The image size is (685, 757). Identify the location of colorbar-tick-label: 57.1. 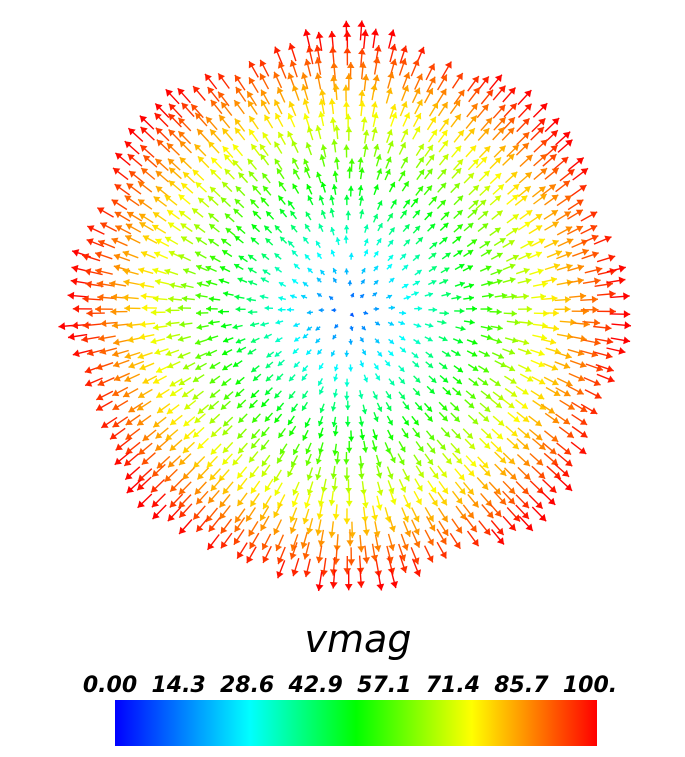
(384, 685).